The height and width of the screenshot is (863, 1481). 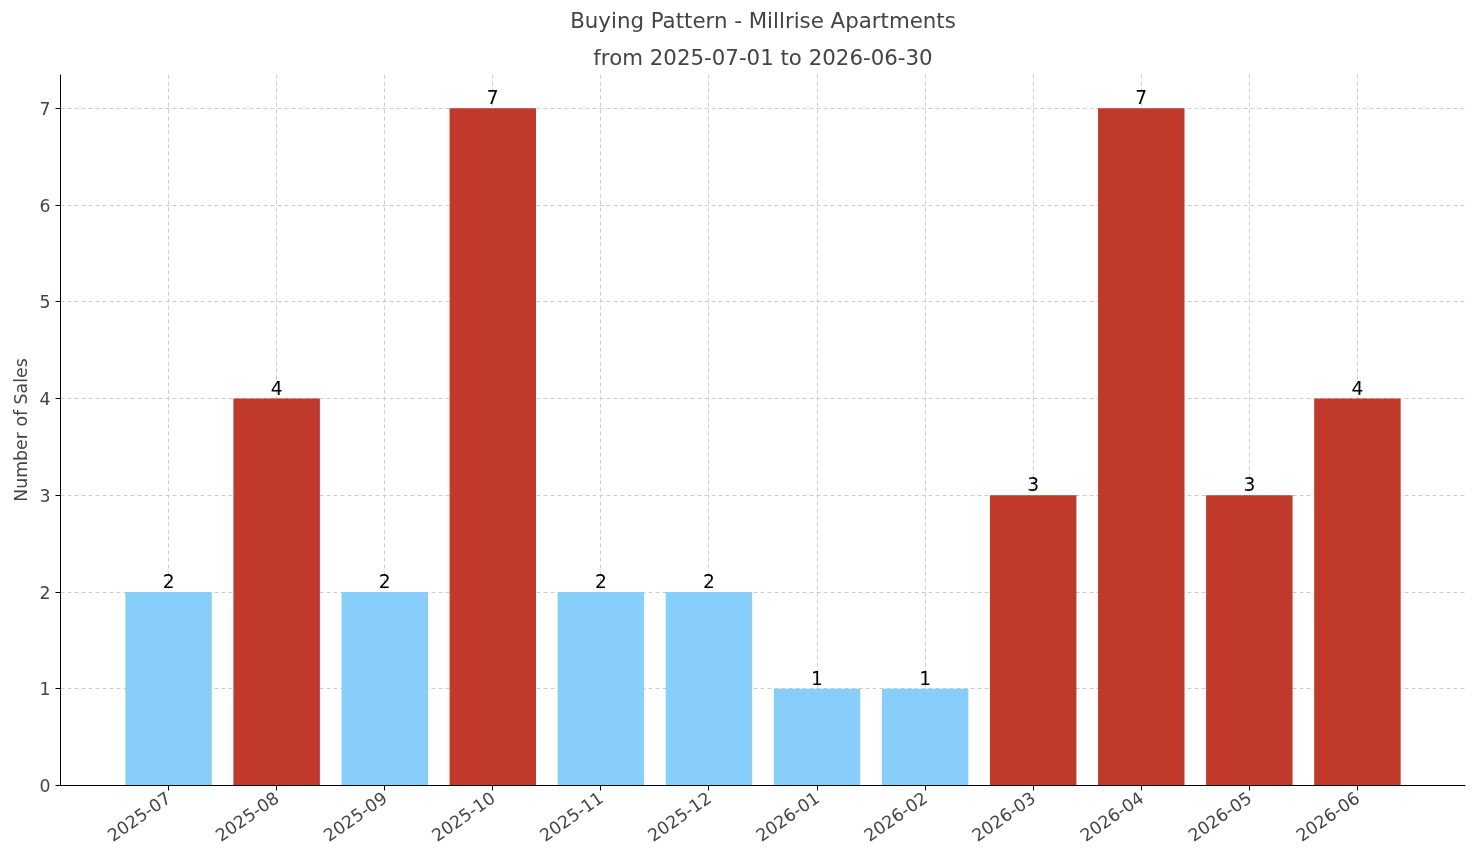 What do you see at coordinates (45, 786) in the screenshot?
I see `y-tick-label: 0` at bounding box center [45, 786].